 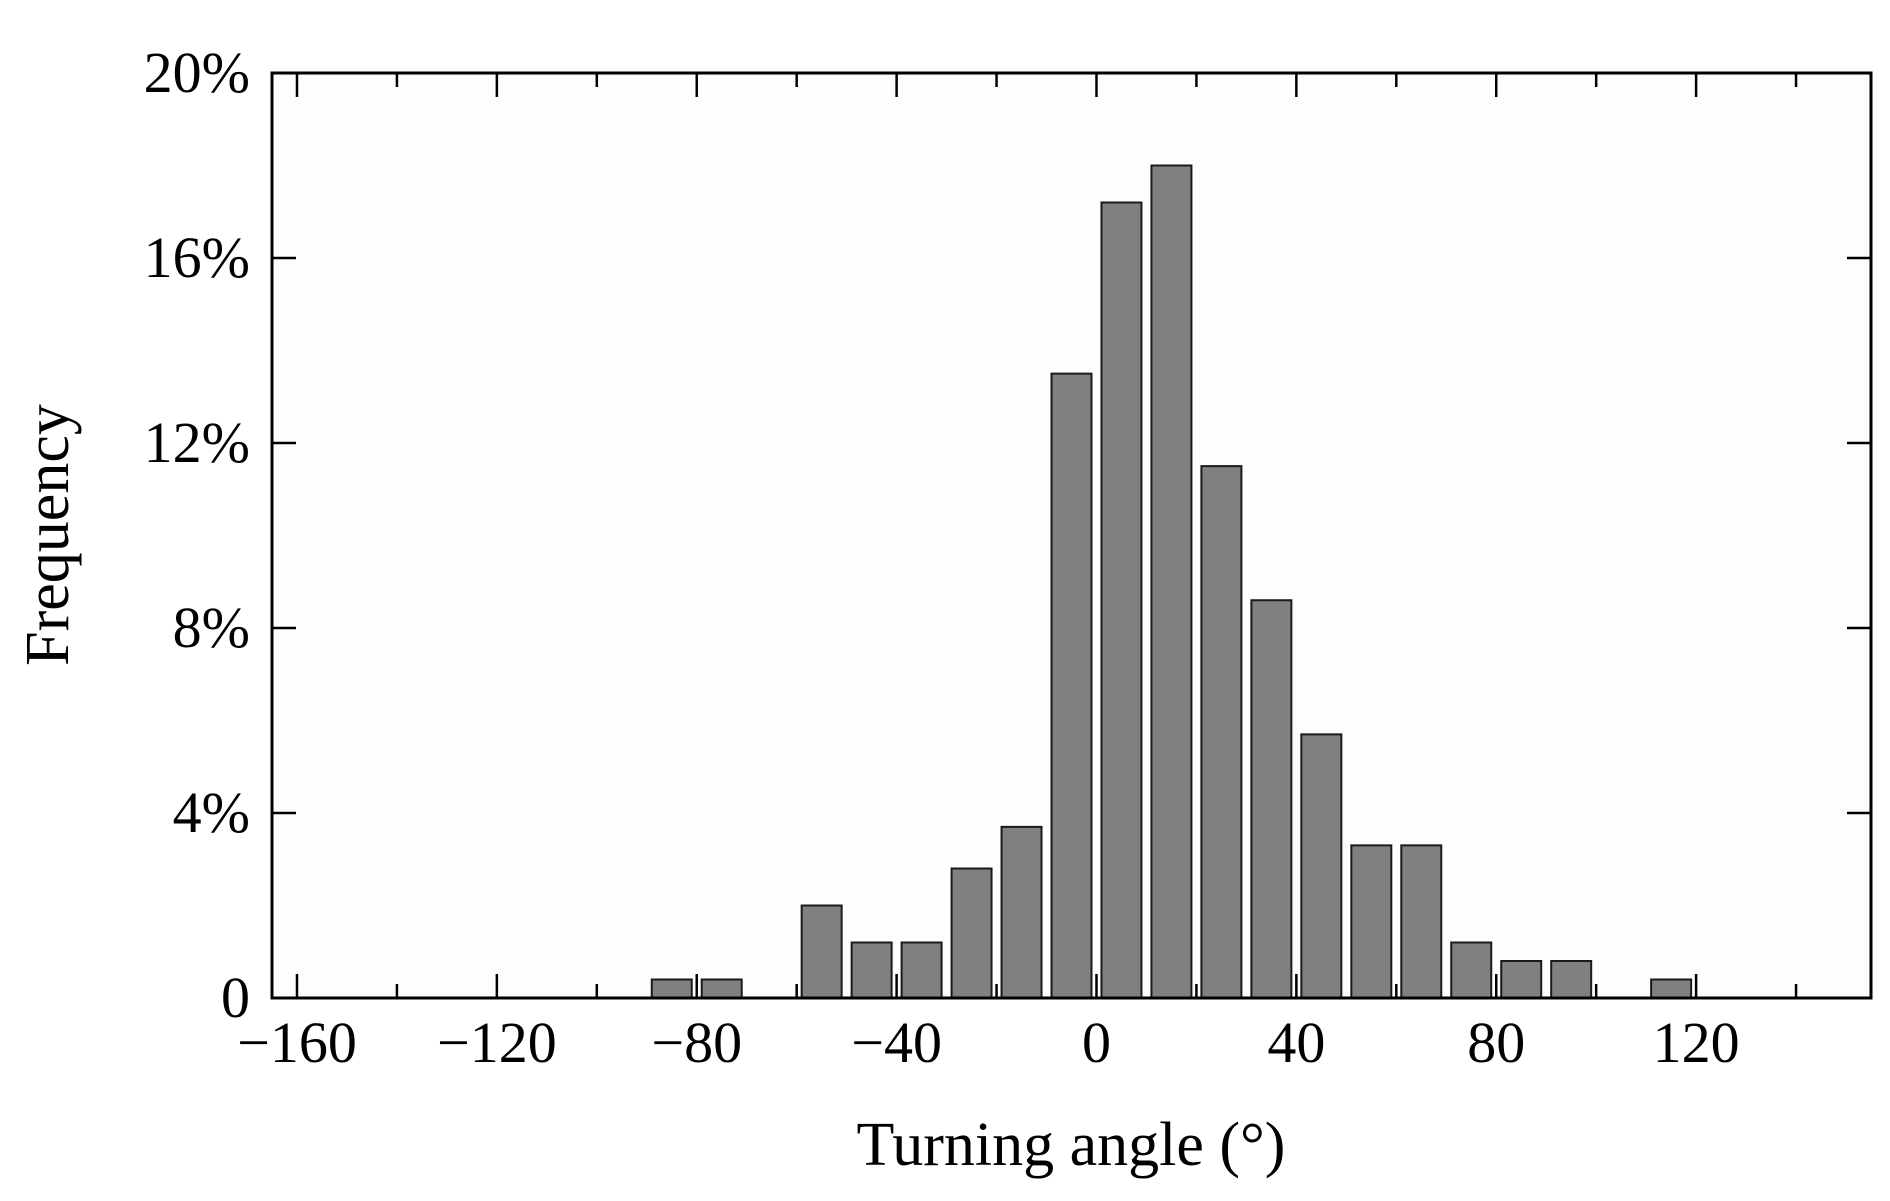 What do you see at coordinates (1296, 1042) in the screenshot?
I see `x-tick-label: 40` at bounding box center [1296, 1042].